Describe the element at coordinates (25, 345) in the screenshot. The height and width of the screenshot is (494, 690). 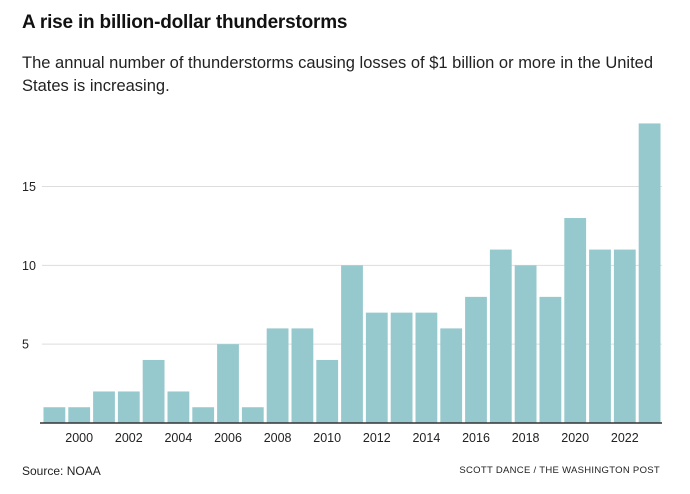
I see `y-tick-label: 5` at that location.